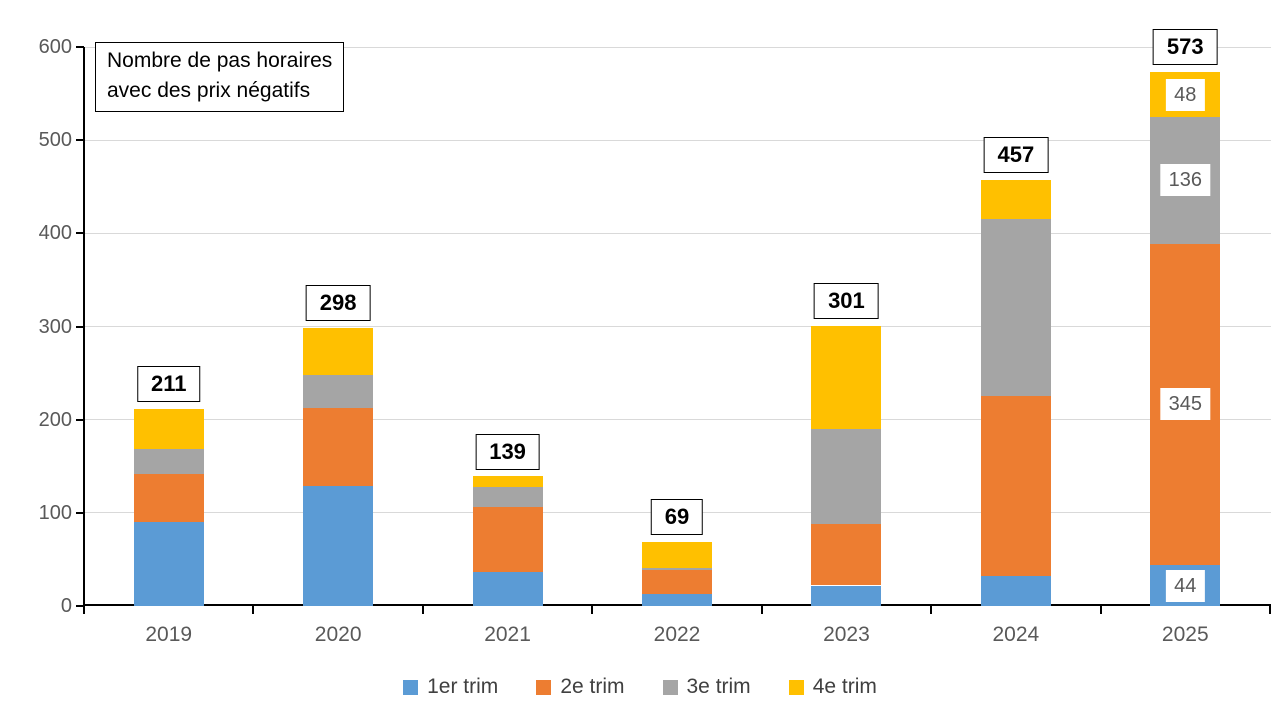 The image size is (1280, 720). What do you see at coordinates (66, 606) in the screenshot?
I see `y-axis-label: 0` at bounding box center [66, 606].